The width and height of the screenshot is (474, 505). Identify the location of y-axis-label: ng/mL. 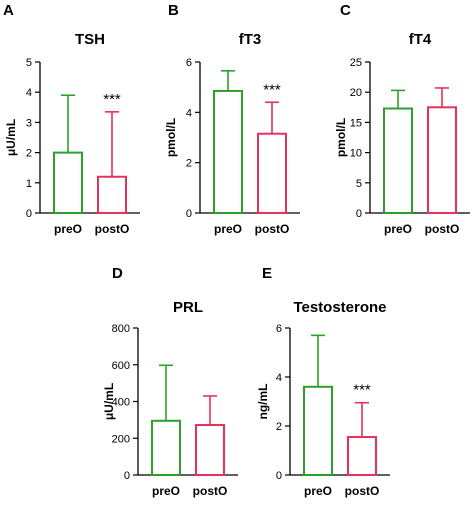
(263, 402).